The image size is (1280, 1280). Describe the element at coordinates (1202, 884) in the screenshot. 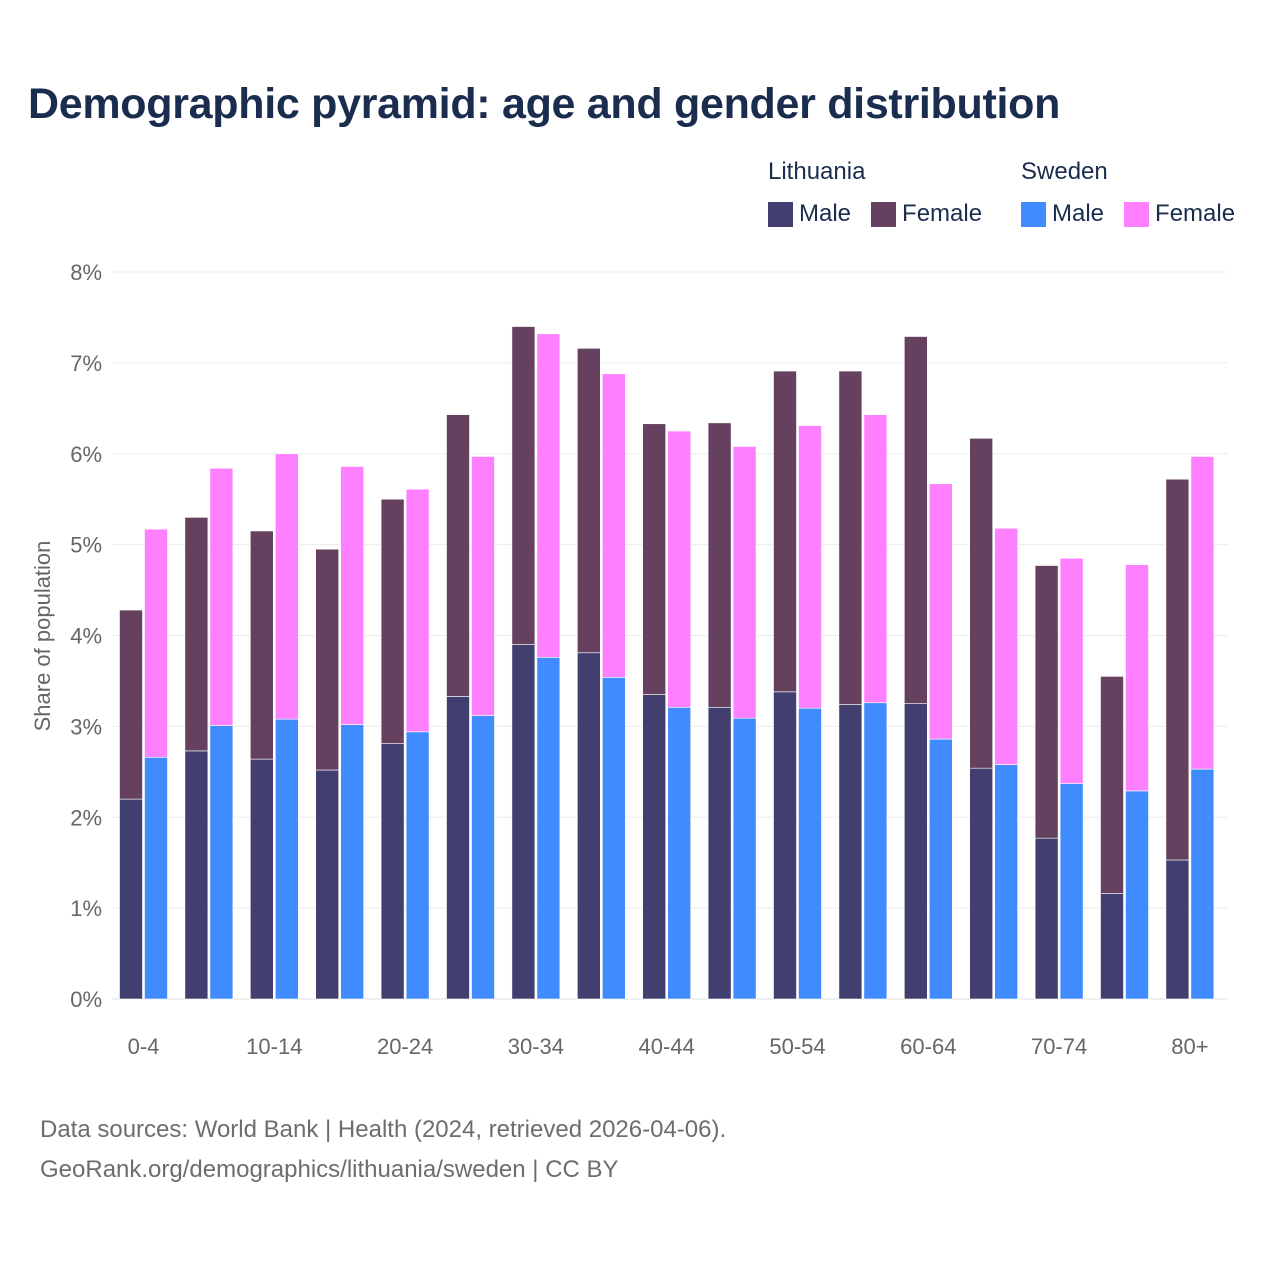

I see `bar-sweden-male-80plus` at that location.